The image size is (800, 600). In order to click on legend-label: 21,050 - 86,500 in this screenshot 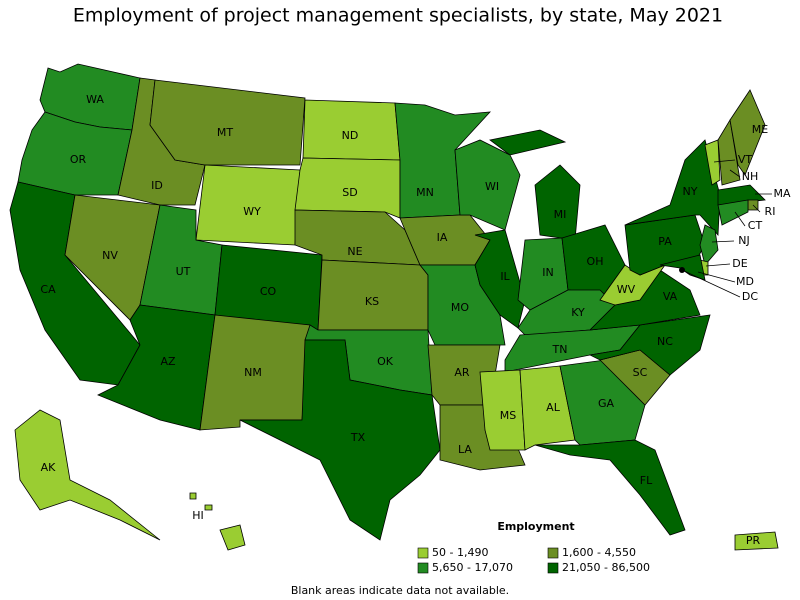, I will do `click(606, 567)`.